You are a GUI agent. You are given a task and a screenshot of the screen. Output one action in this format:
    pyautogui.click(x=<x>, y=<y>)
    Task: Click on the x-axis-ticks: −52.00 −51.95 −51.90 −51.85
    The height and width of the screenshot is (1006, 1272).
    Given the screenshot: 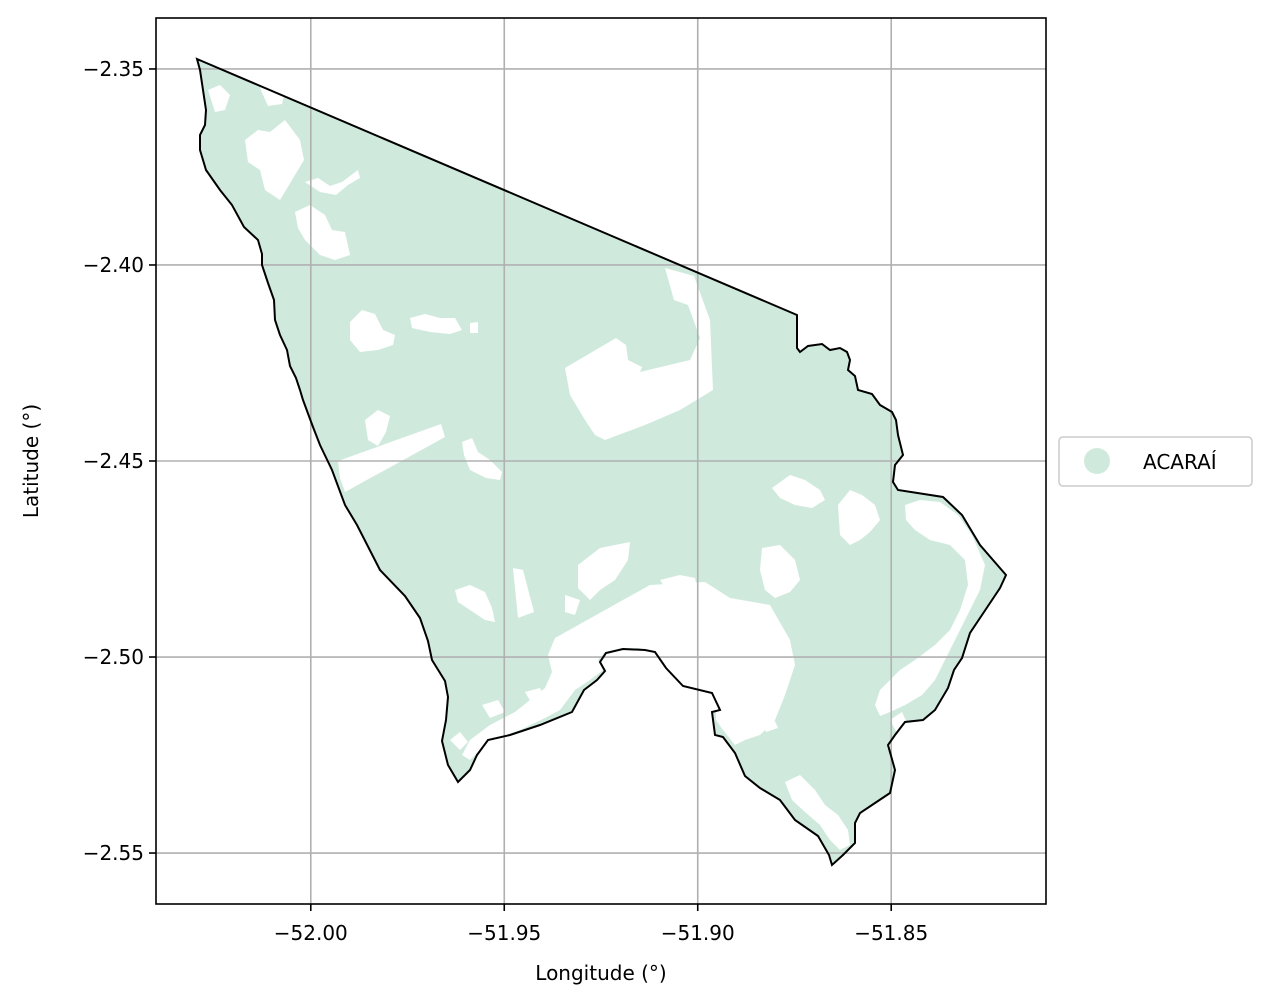 What is the action you would take?
    pyautogui.click(x=601, y=924)
    